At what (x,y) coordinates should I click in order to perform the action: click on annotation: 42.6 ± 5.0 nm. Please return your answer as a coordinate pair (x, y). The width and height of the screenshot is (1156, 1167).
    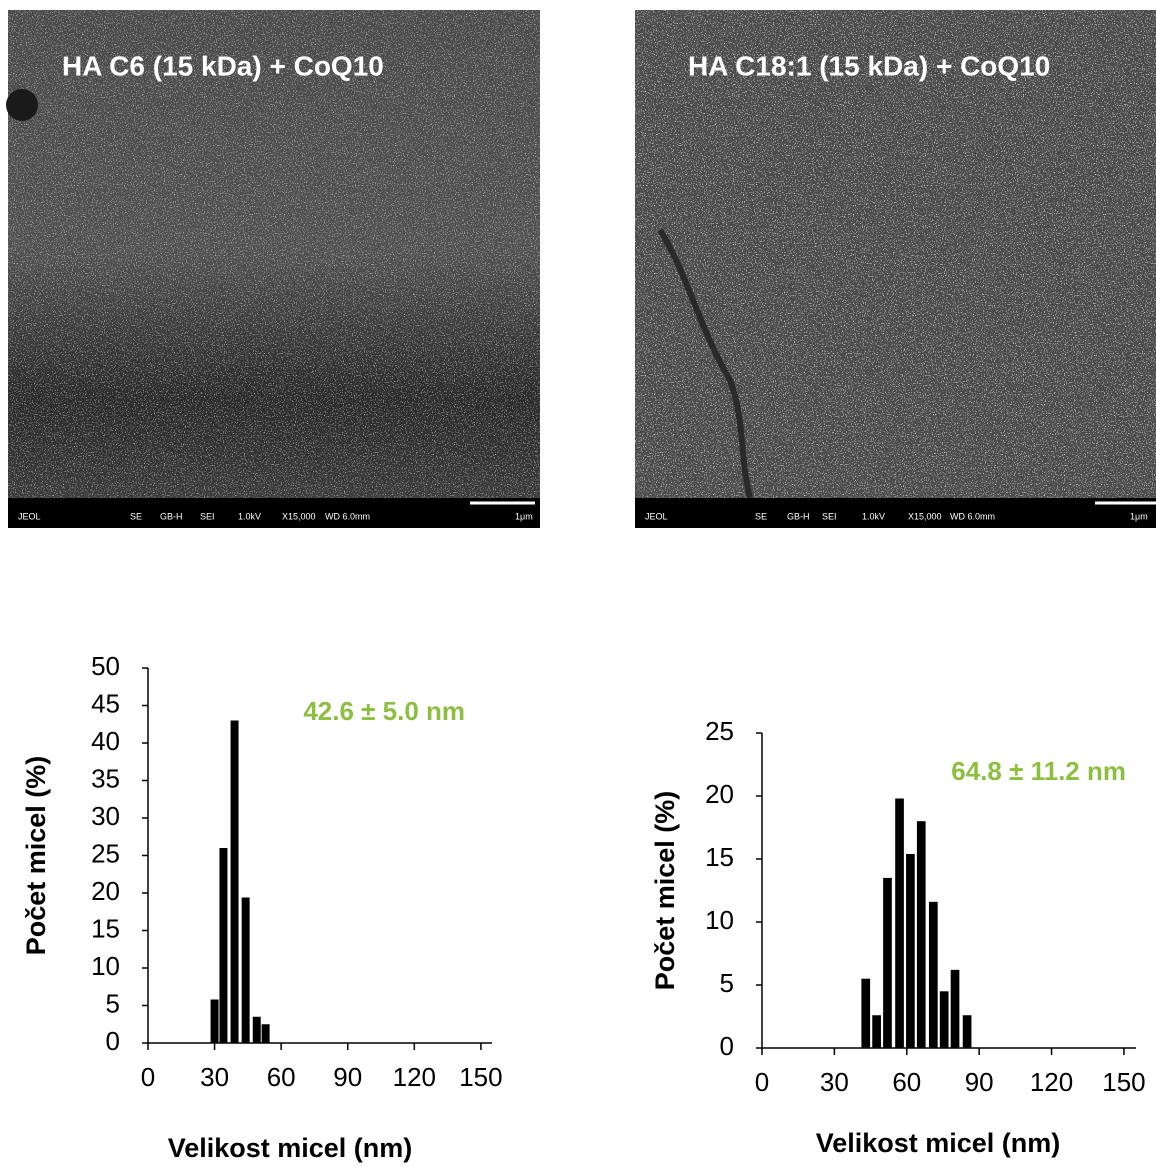
    Looking at the image, I should click on (384, 711).